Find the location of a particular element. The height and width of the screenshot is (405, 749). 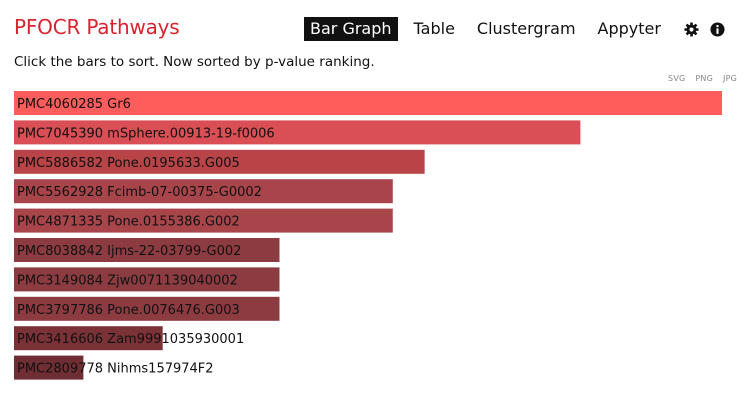

nav-bar: Bar Graph Table Clustergram Appyter is located at coordinates (516, 29).